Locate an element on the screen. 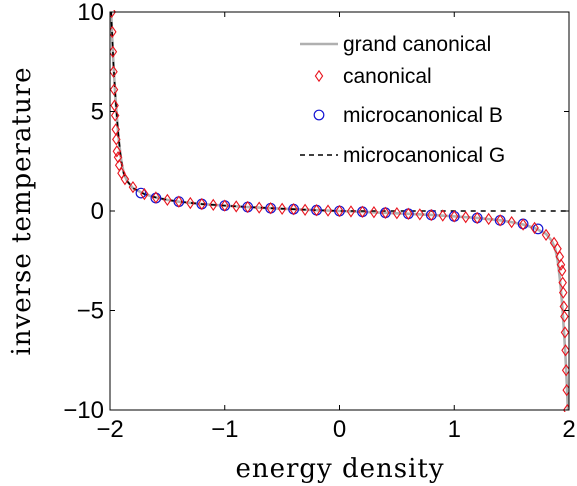 The width and height of the screenshot is (577, 486). legend-swatch-diamond is located at coordinates (319, 76).